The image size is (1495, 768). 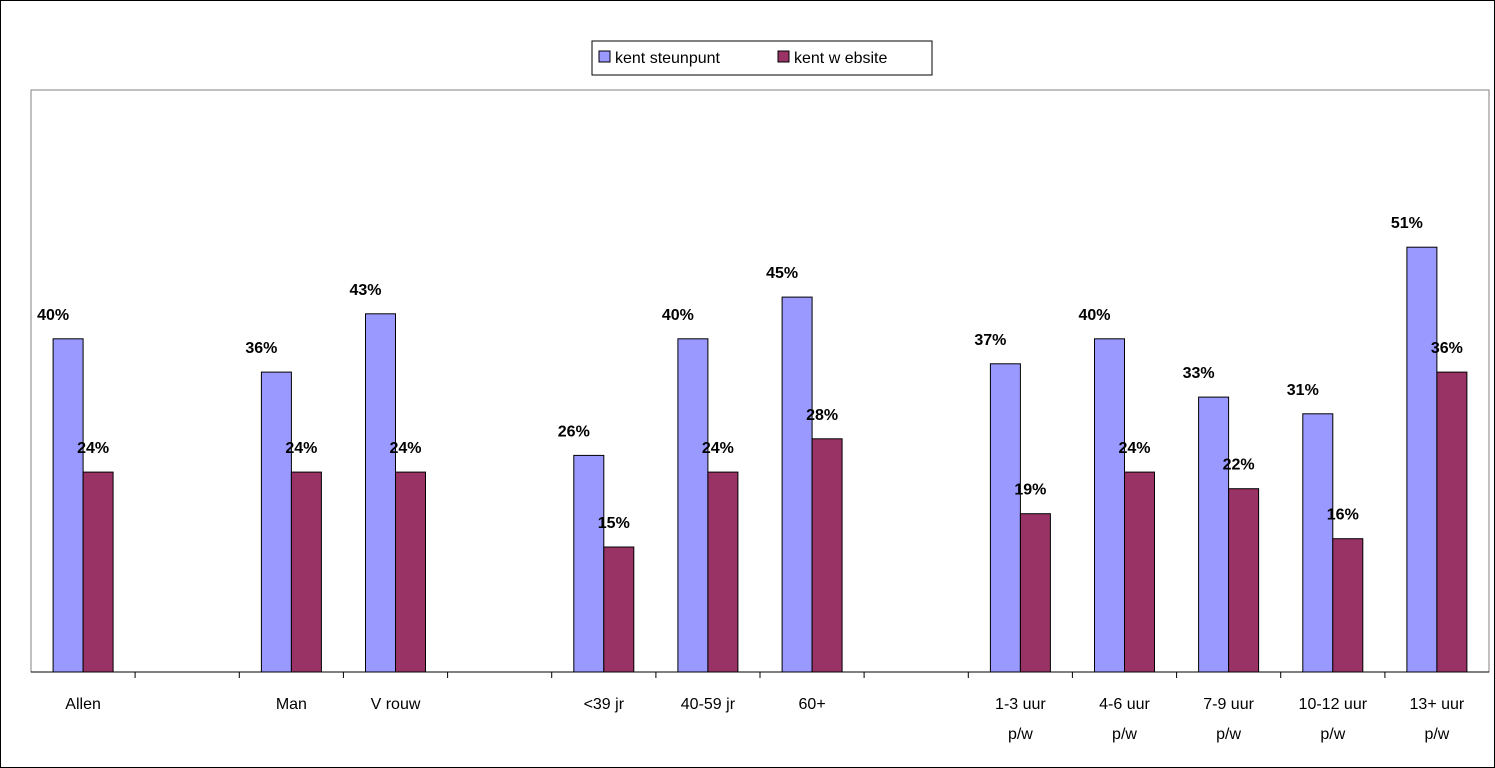 What do you see at coordinates (708, 704) in the screenshot?
I see `x-tick-label-6: 40-59 jr` at bounding box center [708, 704].